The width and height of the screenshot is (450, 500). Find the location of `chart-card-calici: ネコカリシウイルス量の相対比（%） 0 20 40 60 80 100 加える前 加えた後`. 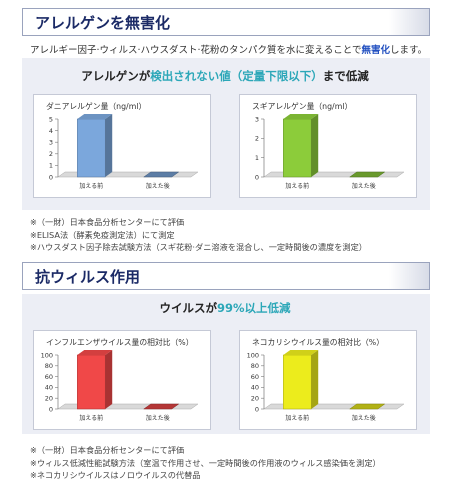

chart-card-calici: ネコカリシウイルス量の相対比（%） 0 20 40 60 80 100 加える前 加えた後 is located at coordinates (328, 380).